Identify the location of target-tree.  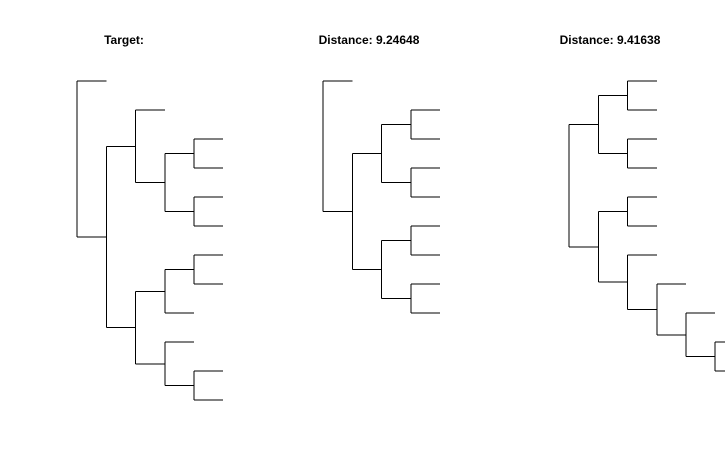
(150, 240).